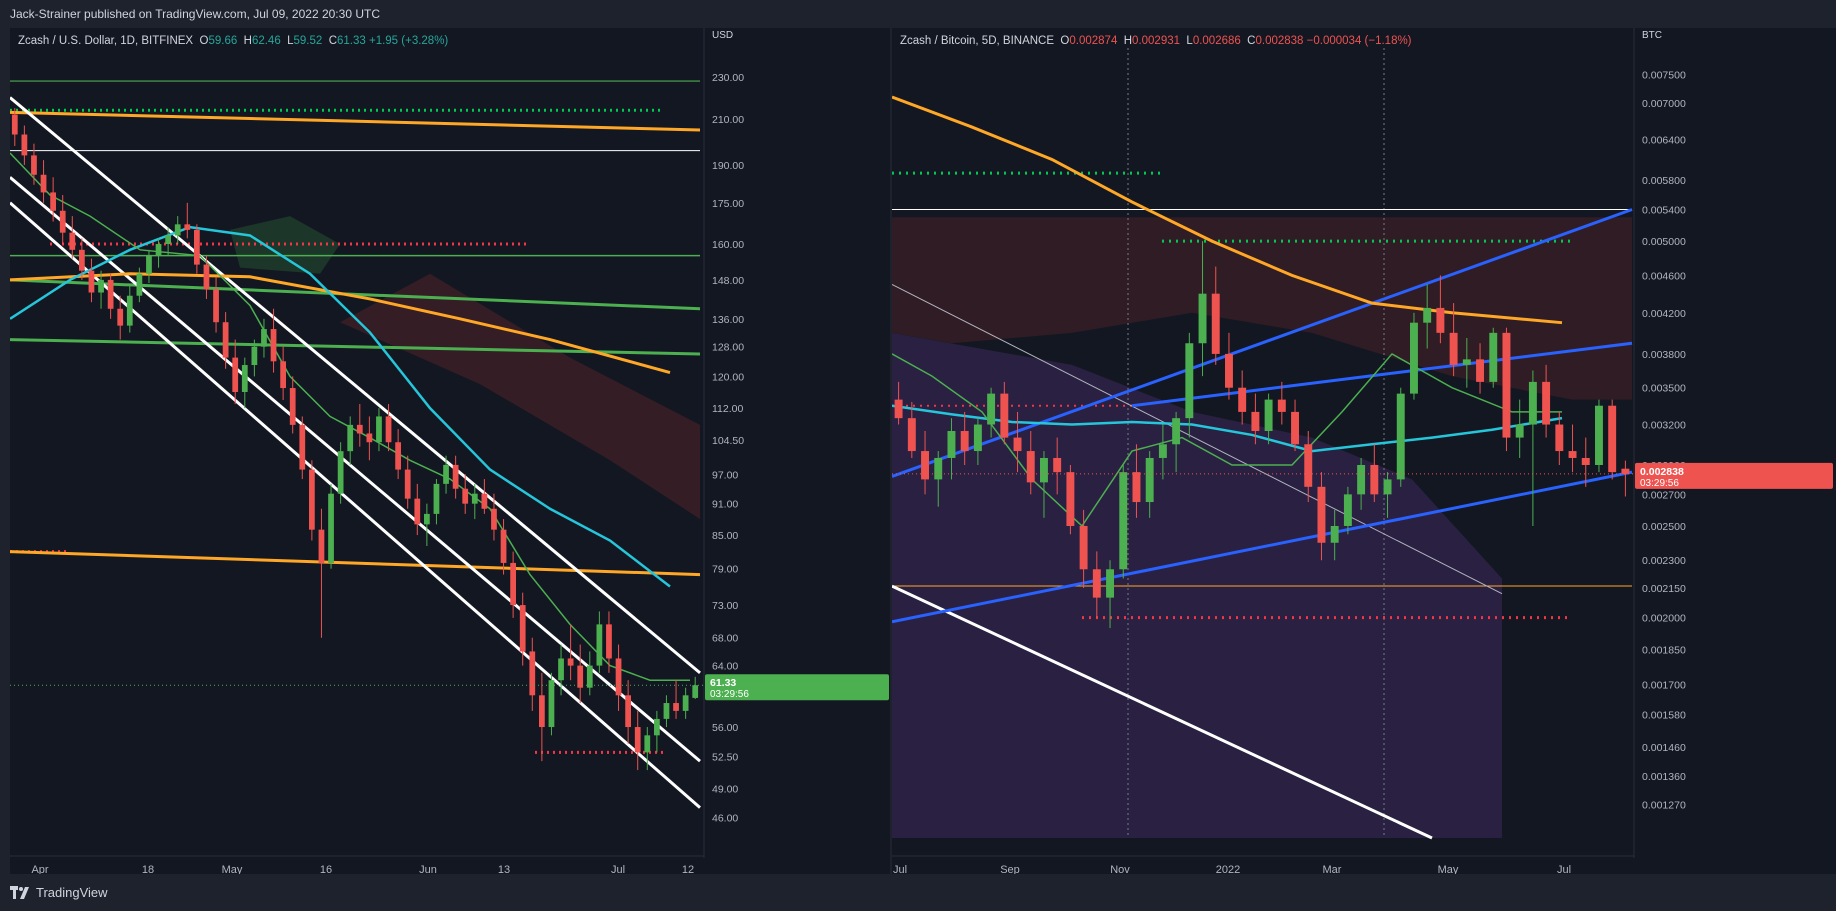  What do you see at coordinates (977, 41) in the screenshot?
I see `symbol-title: Zcash / Bitcoin, 5D, BINANCE` at bounding box center [977, 41].